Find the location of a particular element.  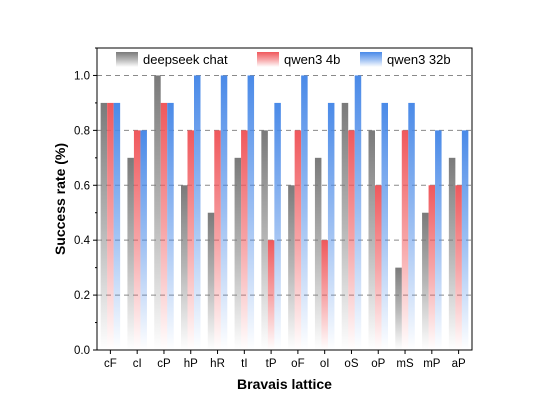

legend-label: deepseek chat is located at coordinates (185, 59).